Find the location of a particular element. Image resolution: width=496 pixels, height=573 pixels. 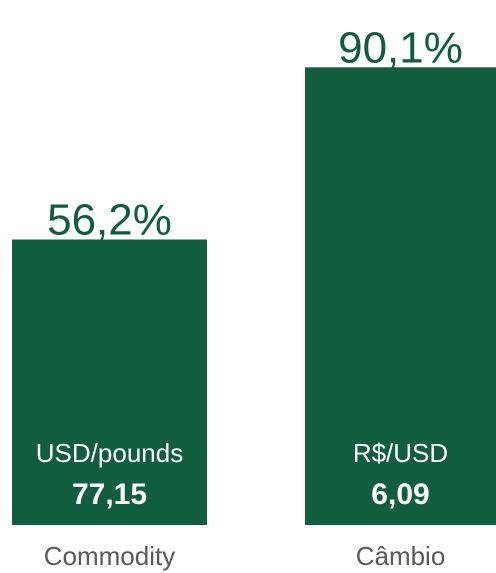

bar-unit-label: USD/pounds is located at coordinates (109, 453).